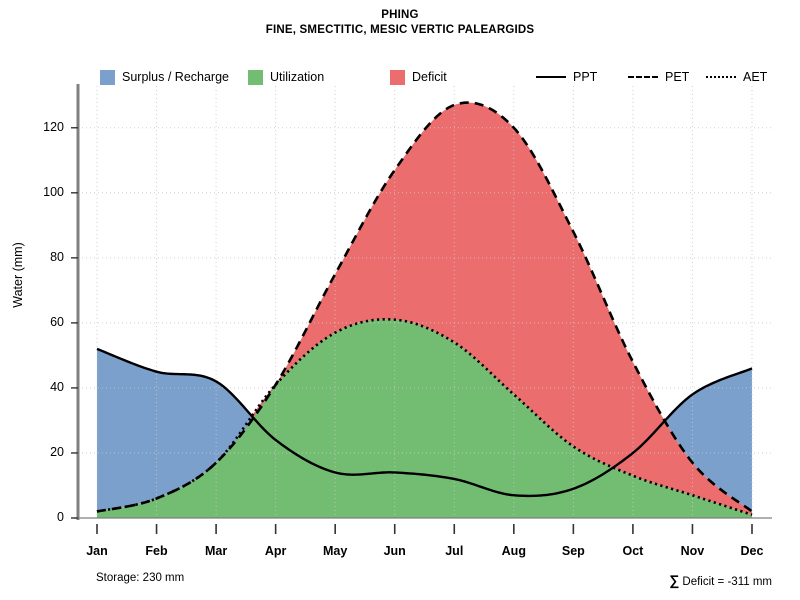  I want to click on x-tick-label: Dec, so click(752, 551).